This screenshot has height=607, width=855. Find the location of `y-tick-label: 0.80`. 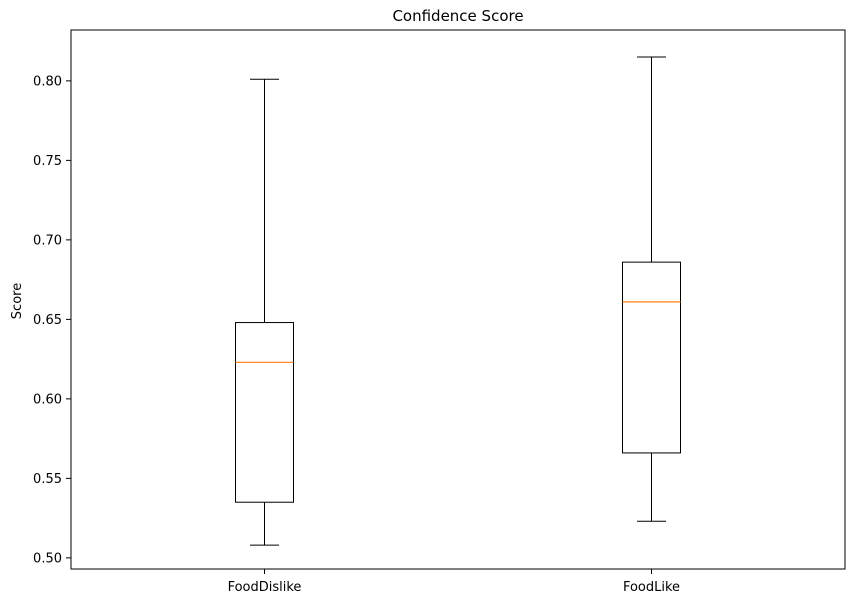

y-tick-label: 0.80 is located at coordinates (47, 81).